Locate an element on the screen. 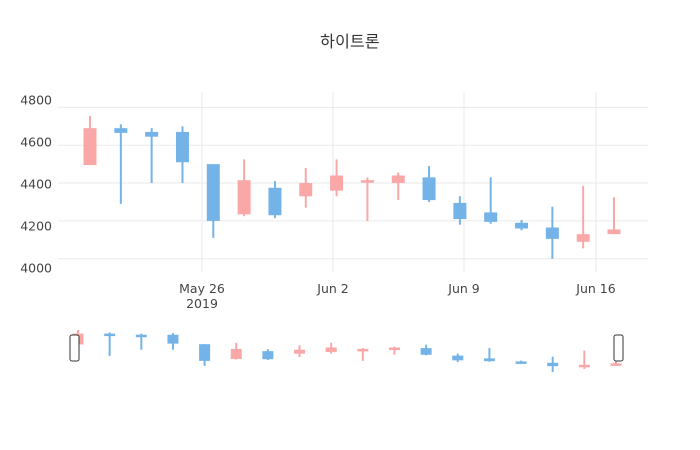 The width and height of the screenshot is (700, 450). x-tick-label: Jun 16 is located at coordinates (596, 288).